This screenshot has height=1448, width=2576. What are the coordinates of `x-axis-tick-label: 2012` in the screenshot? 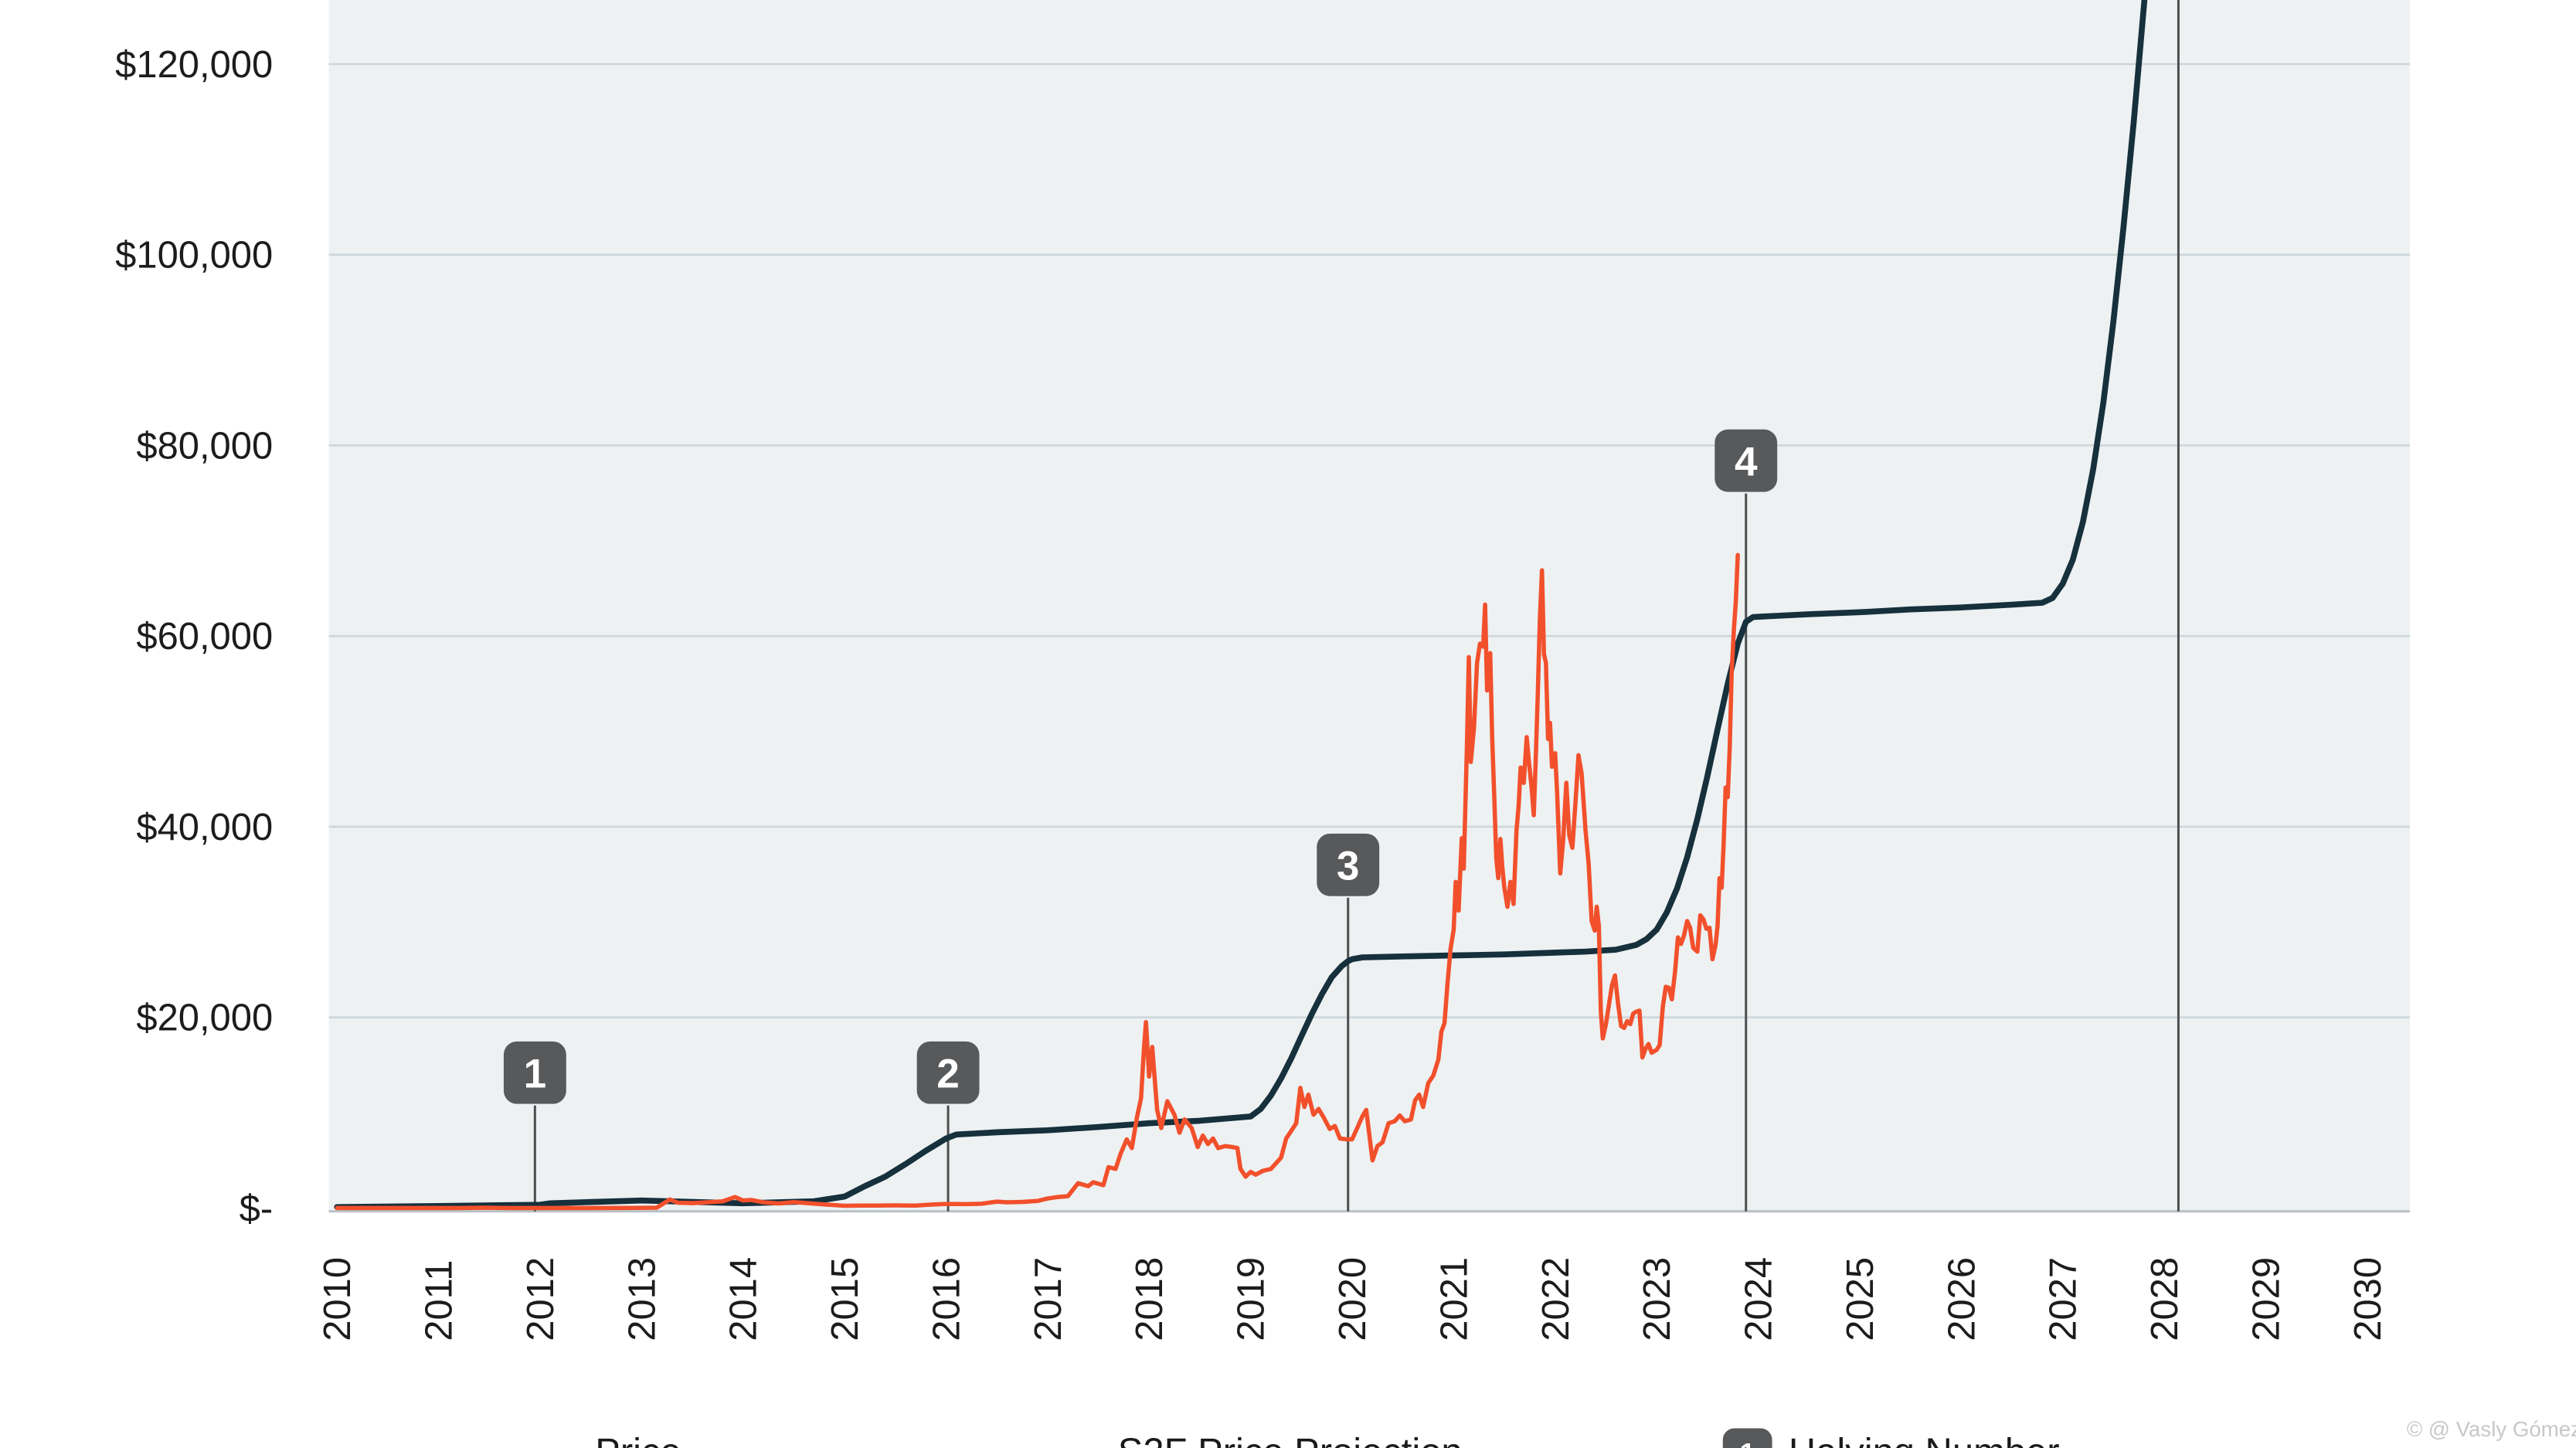 It's located at (541, 1299).